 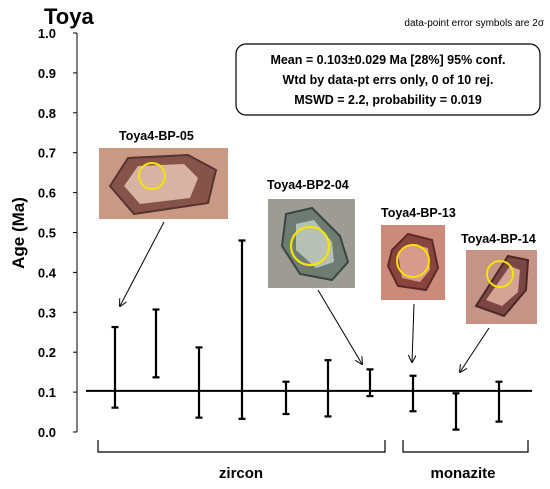 I want to click on error-note: data-point error symbols are 2σ, so click(x=474, y=23).